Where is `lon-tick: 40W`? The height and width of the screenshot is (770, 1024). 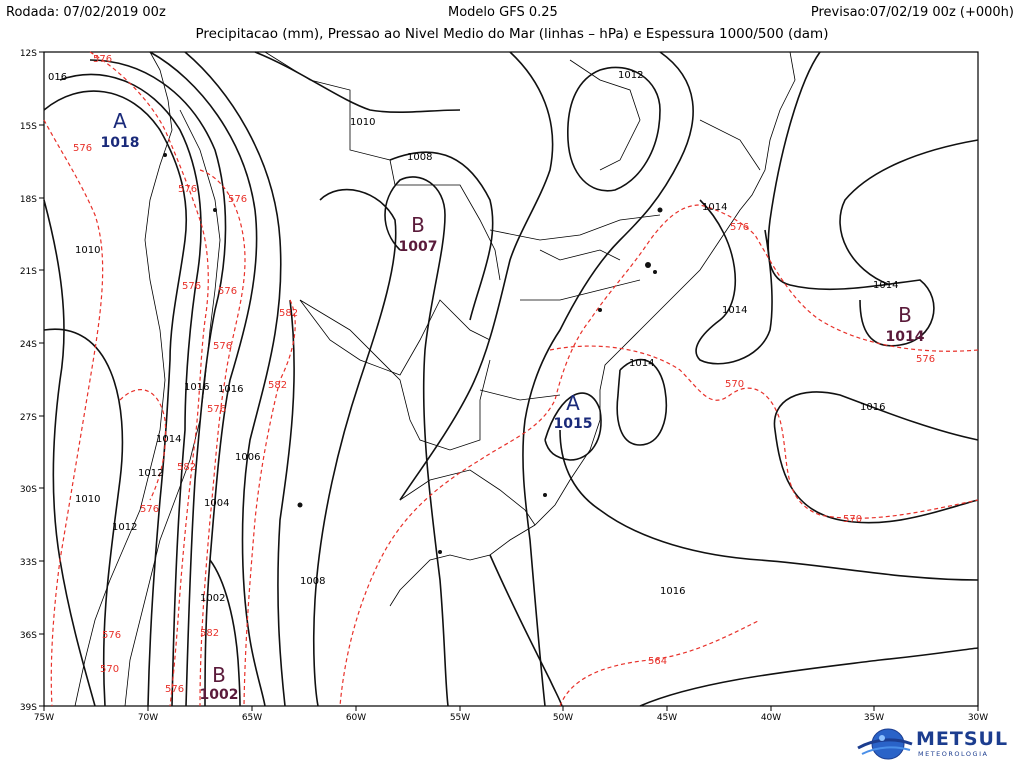
lon-tick: 40W is located at coordinates (771, 718).